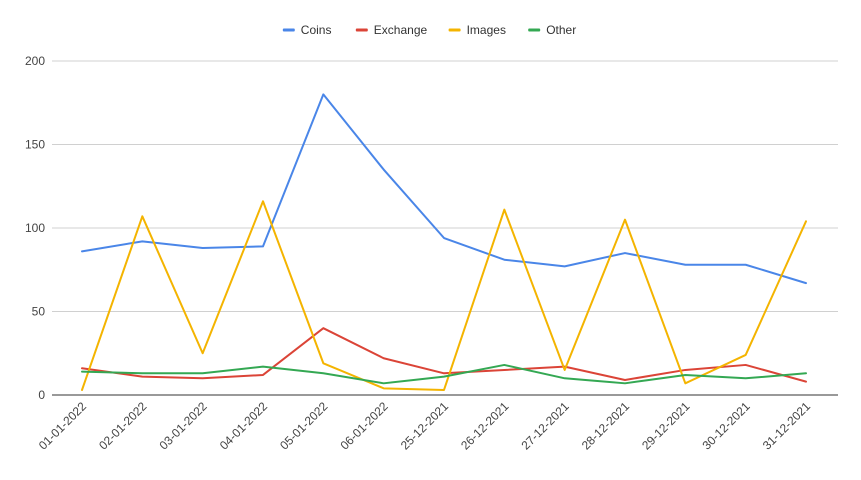  What do you see at coordinates (316, 30) in the screenshot?
I see `legend-label: Coins` at bounding box center [316, 30].